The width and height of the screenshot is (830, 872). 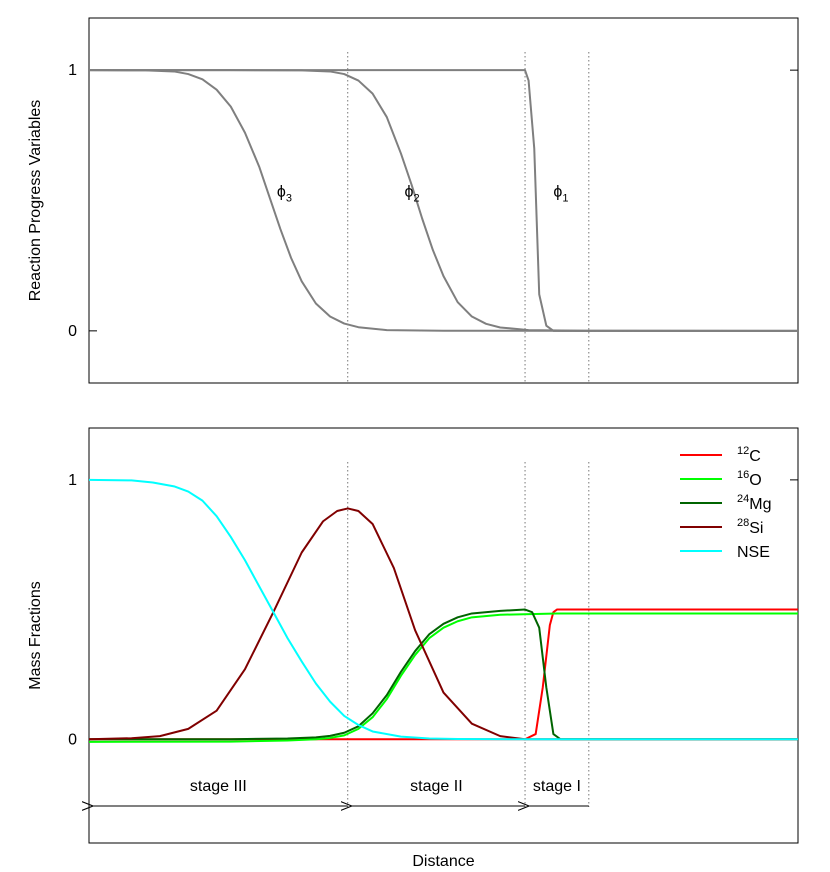 What do you see at coordinates (443, 677) in the screenshot?
I see `series-line-o16` at bounding box center [443, 677].